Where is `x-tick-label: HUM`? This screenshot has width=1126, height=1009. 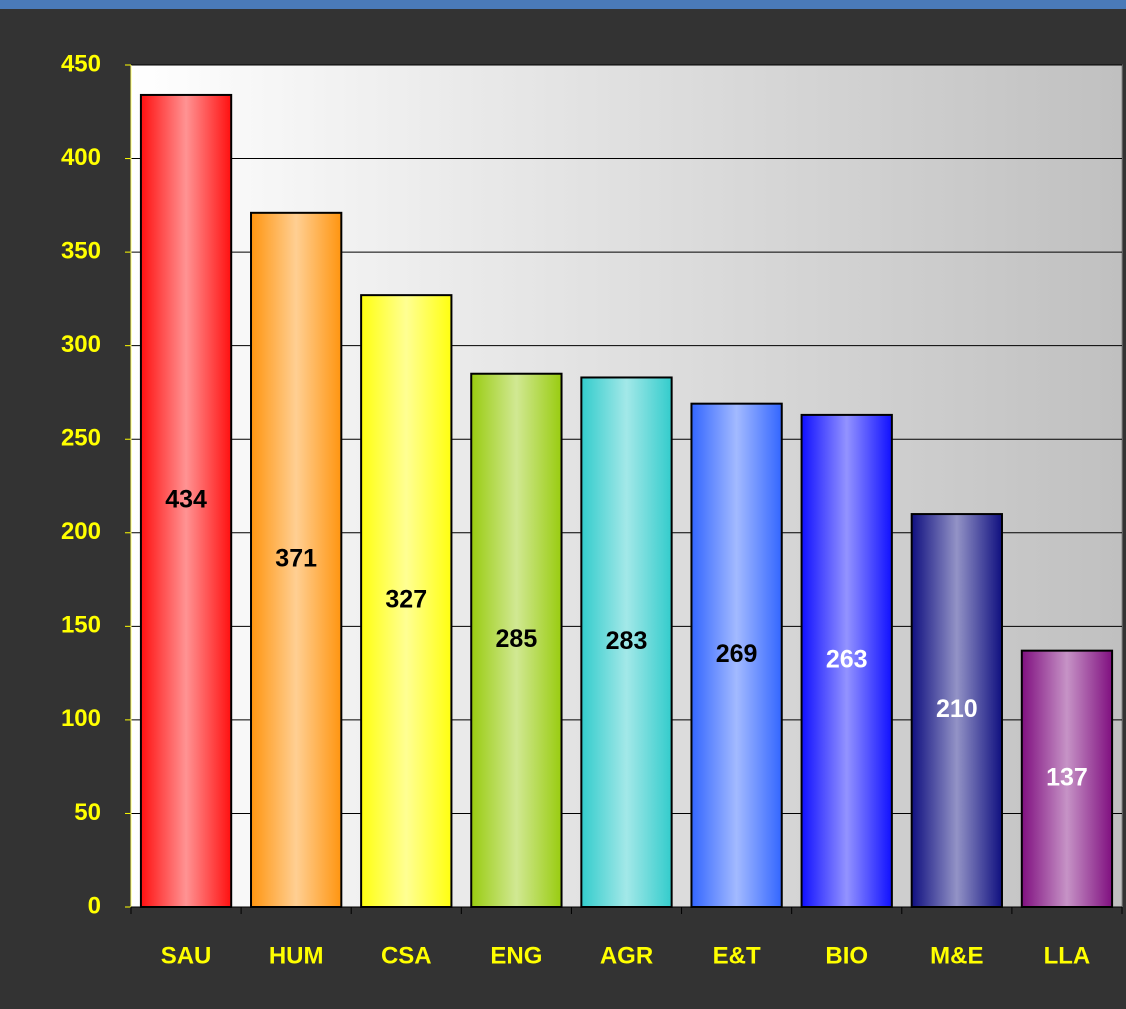
x-tick-label: HUM is located at coordinates (296, 955).